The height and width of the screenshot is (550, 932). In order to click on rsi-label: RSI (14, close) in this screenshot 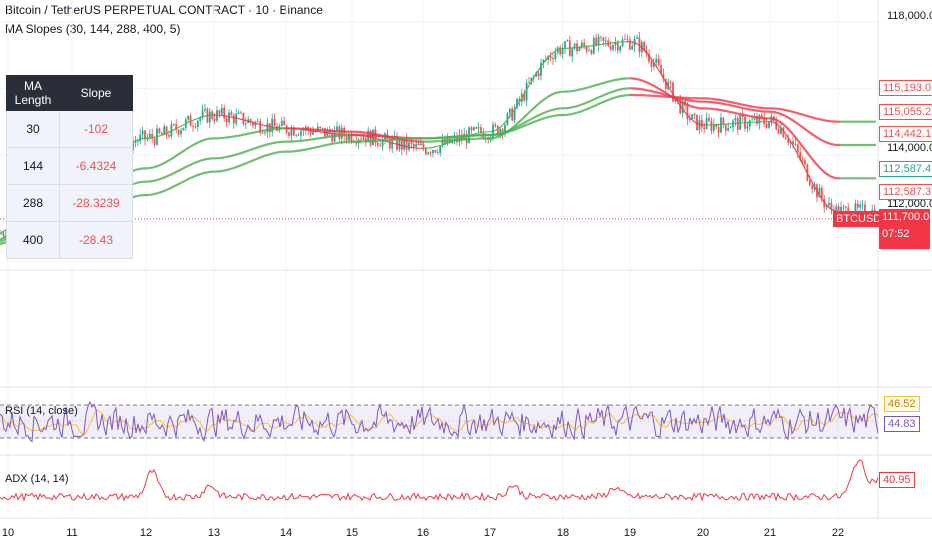, I will do `click(41, 411)`.